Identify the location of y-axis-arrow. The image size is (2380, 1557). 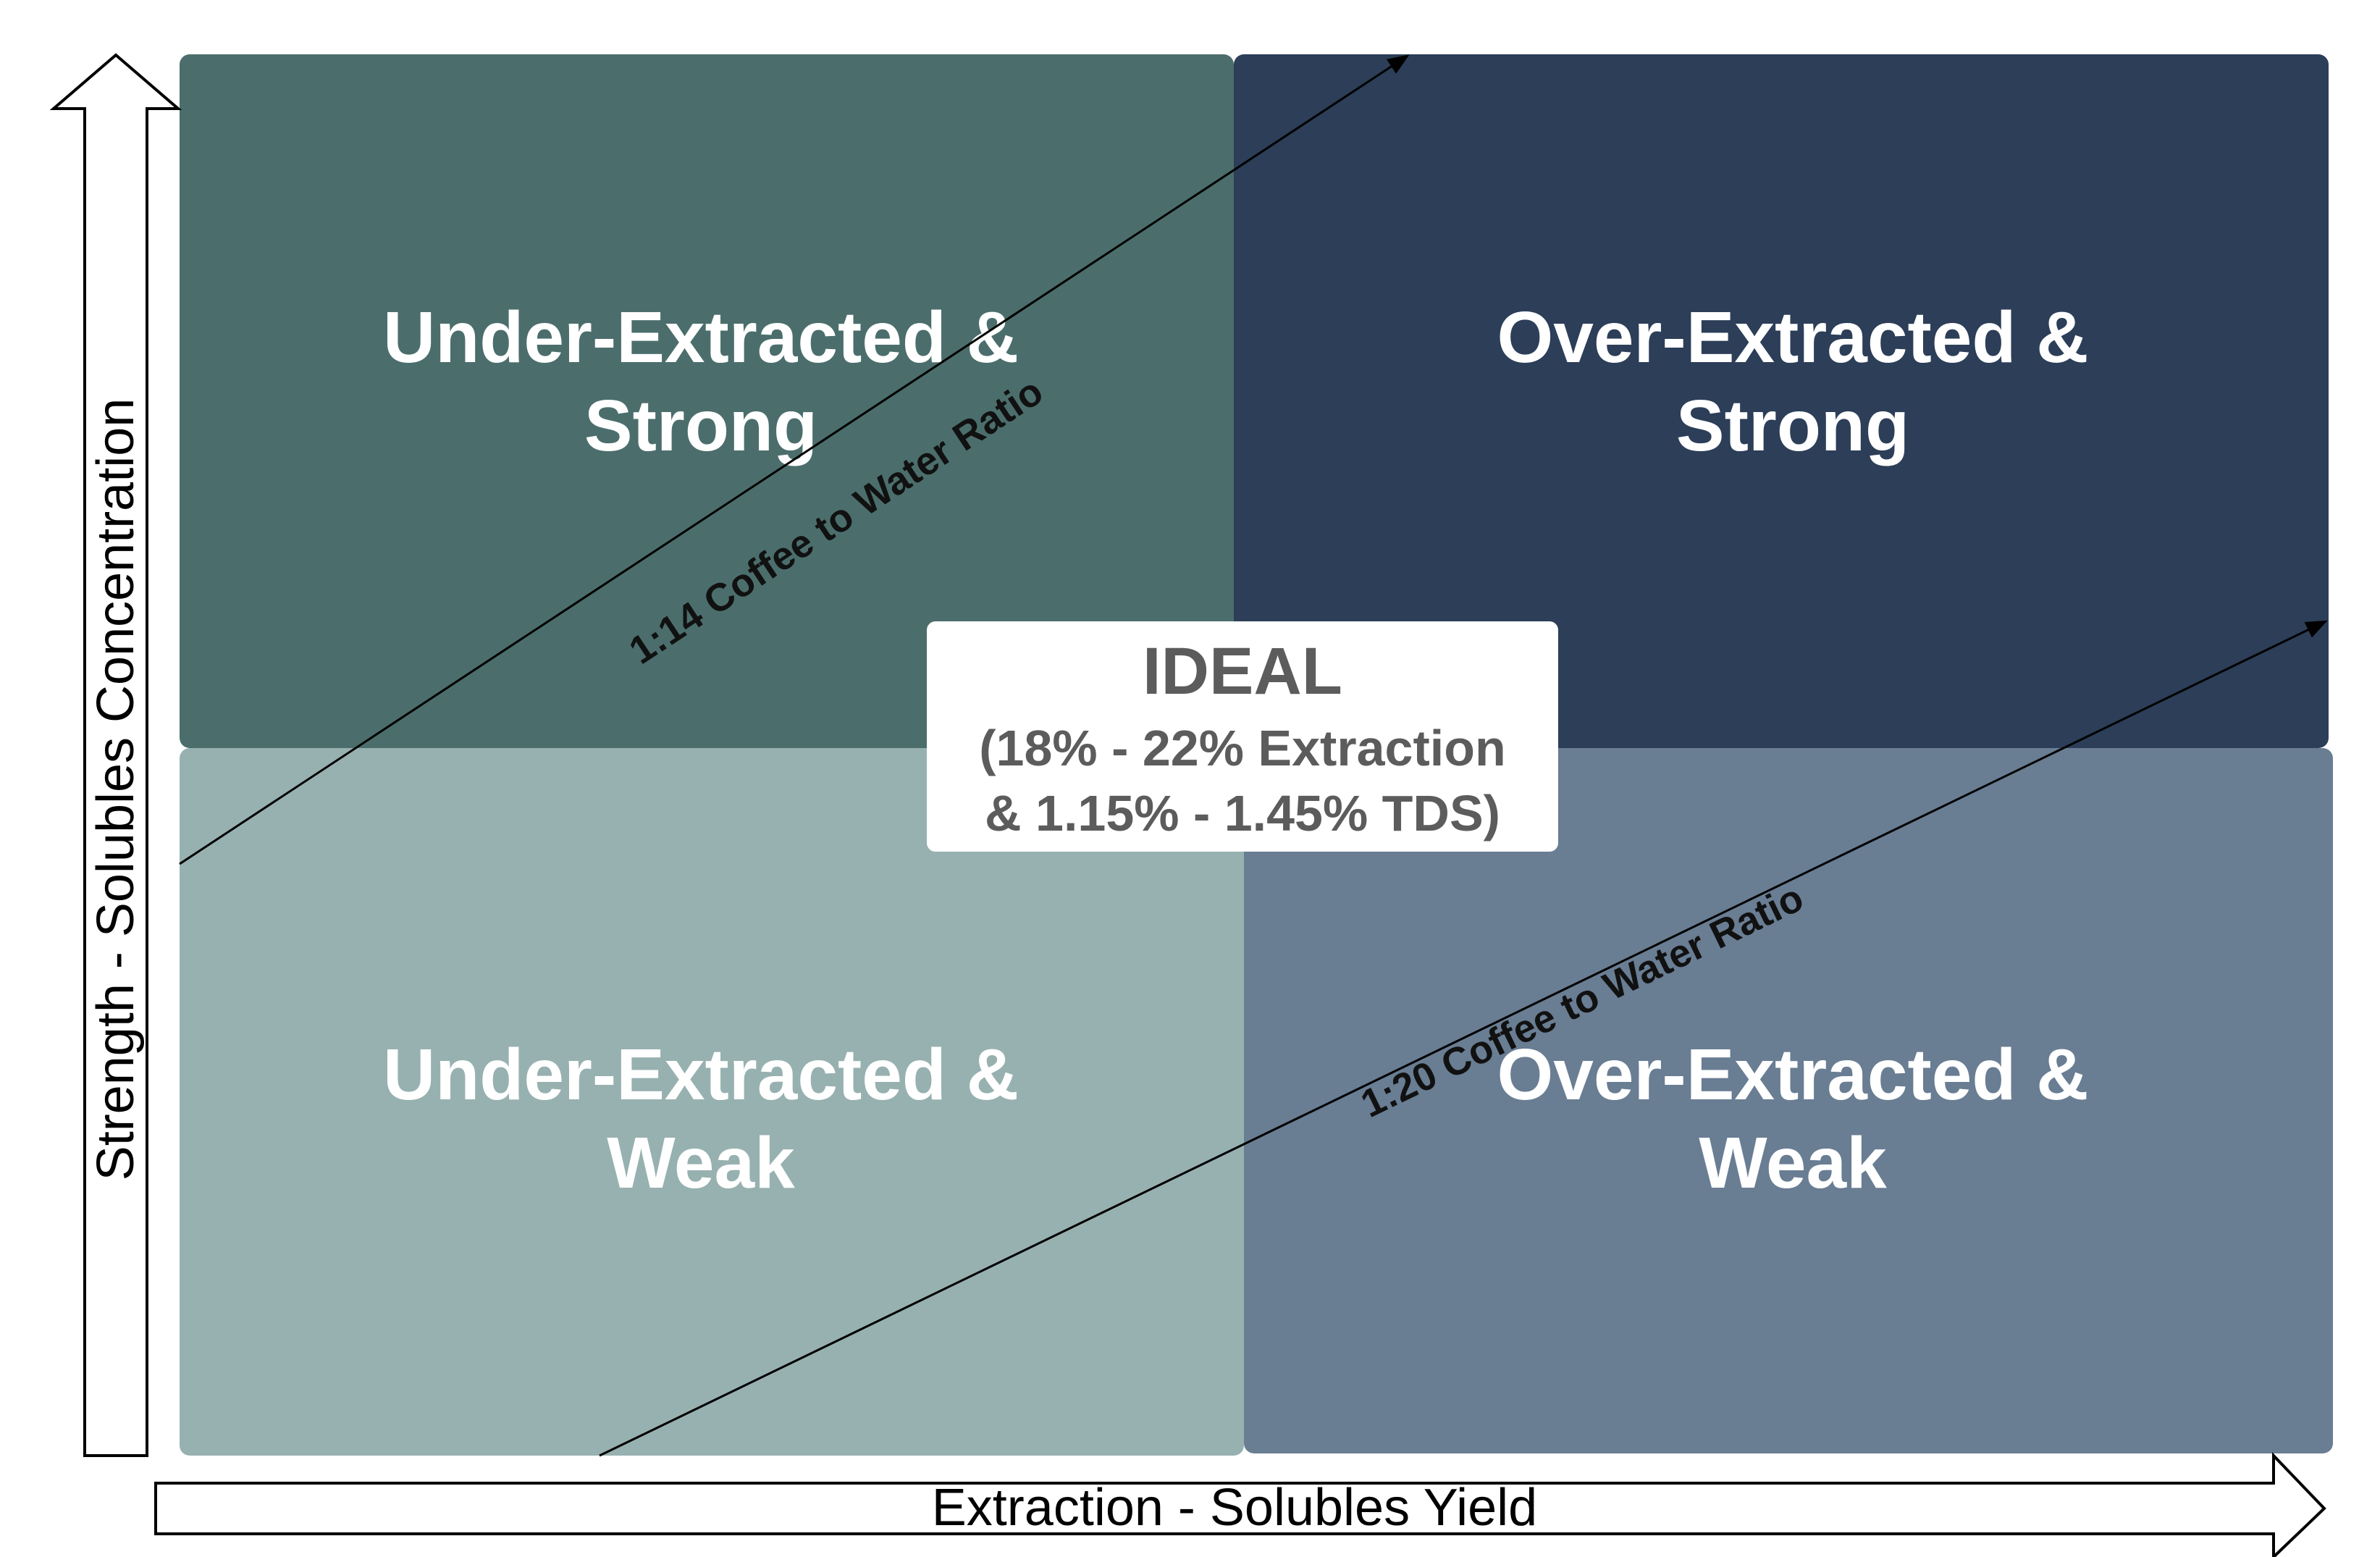
(115, 755).